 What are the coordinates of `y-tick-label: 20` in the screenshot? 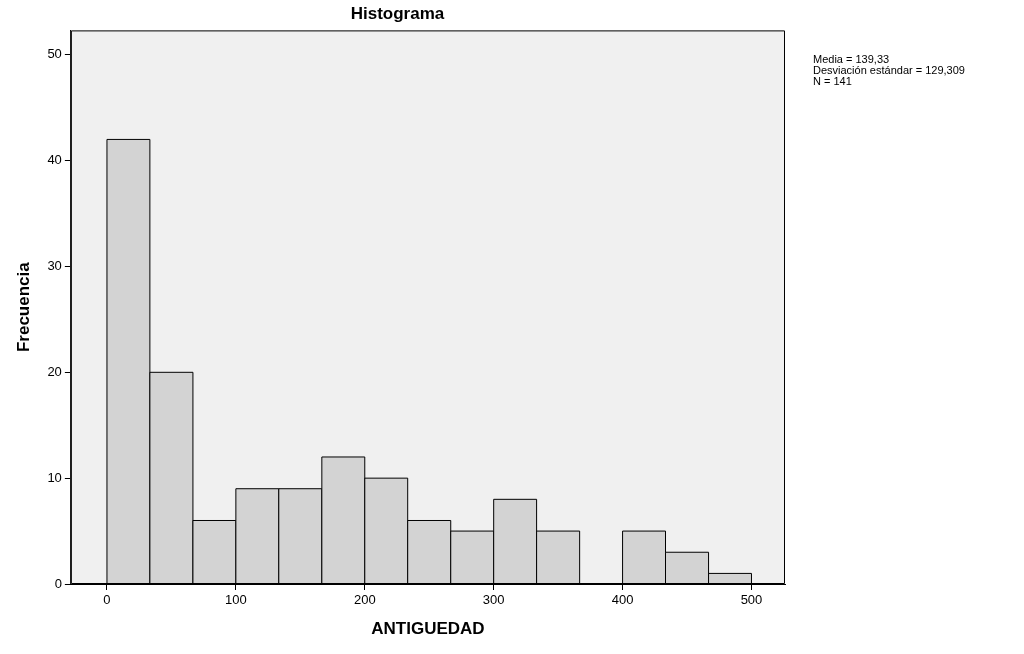 It's located at (54, 371).